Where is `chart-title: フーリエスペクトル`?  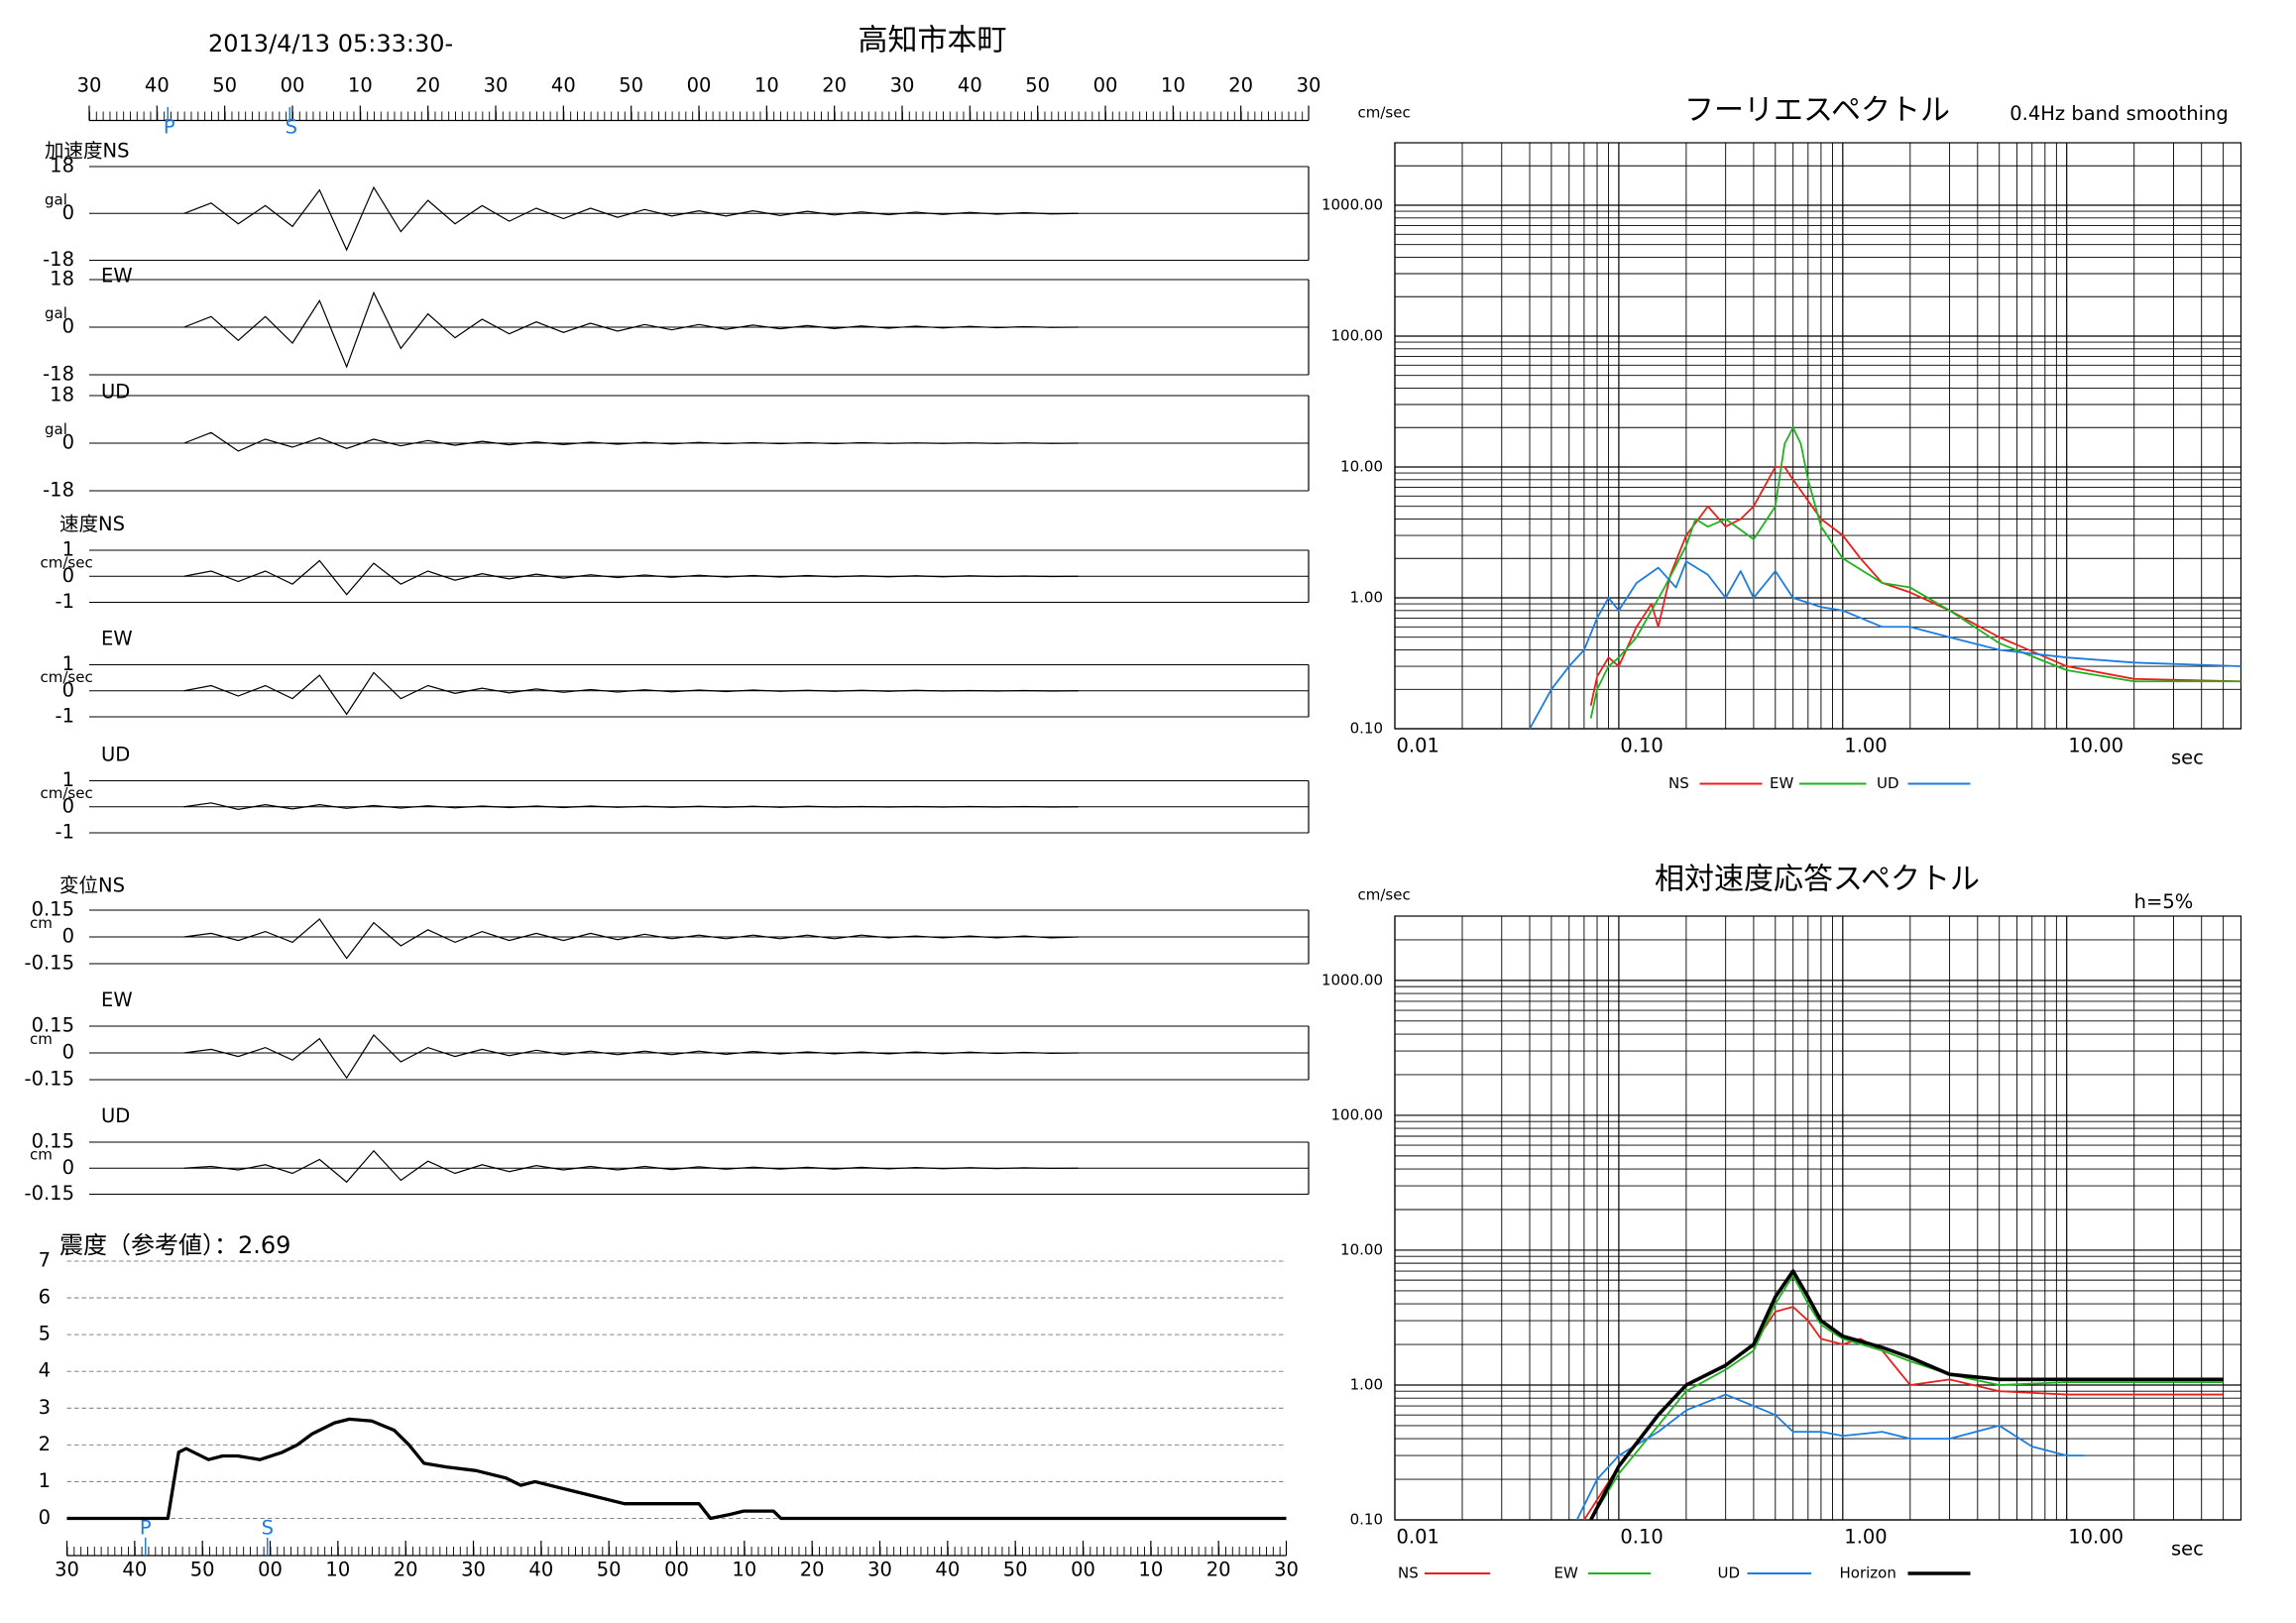
chart-title: フーリエスペクトル is located at coordinates (1817, 110).